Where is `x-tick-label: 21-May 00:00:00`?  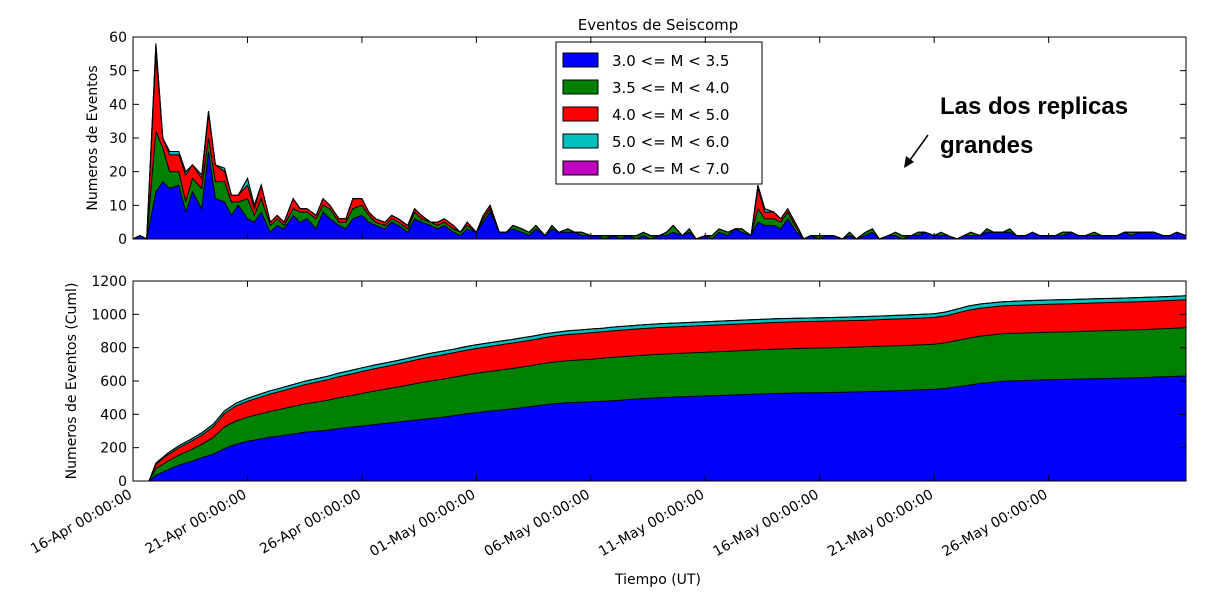
x-tick-label: 21-May 00:00:00 is located at coordinates (880, 523).